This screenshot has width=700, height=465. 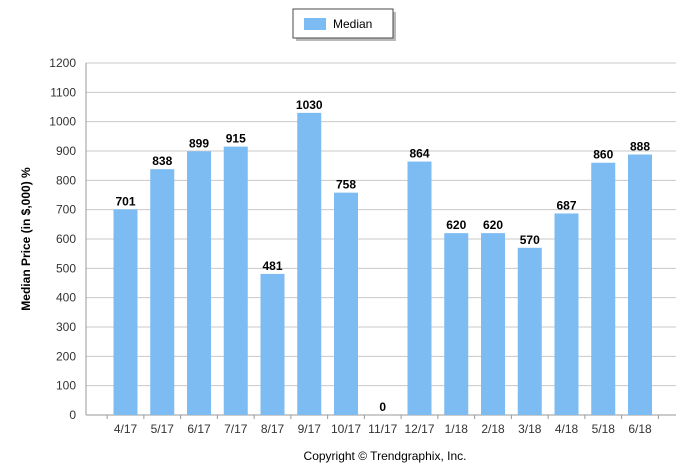 I want to click on y-axis-label: Median Price (in $,000) %, so click(x=26, y=239).